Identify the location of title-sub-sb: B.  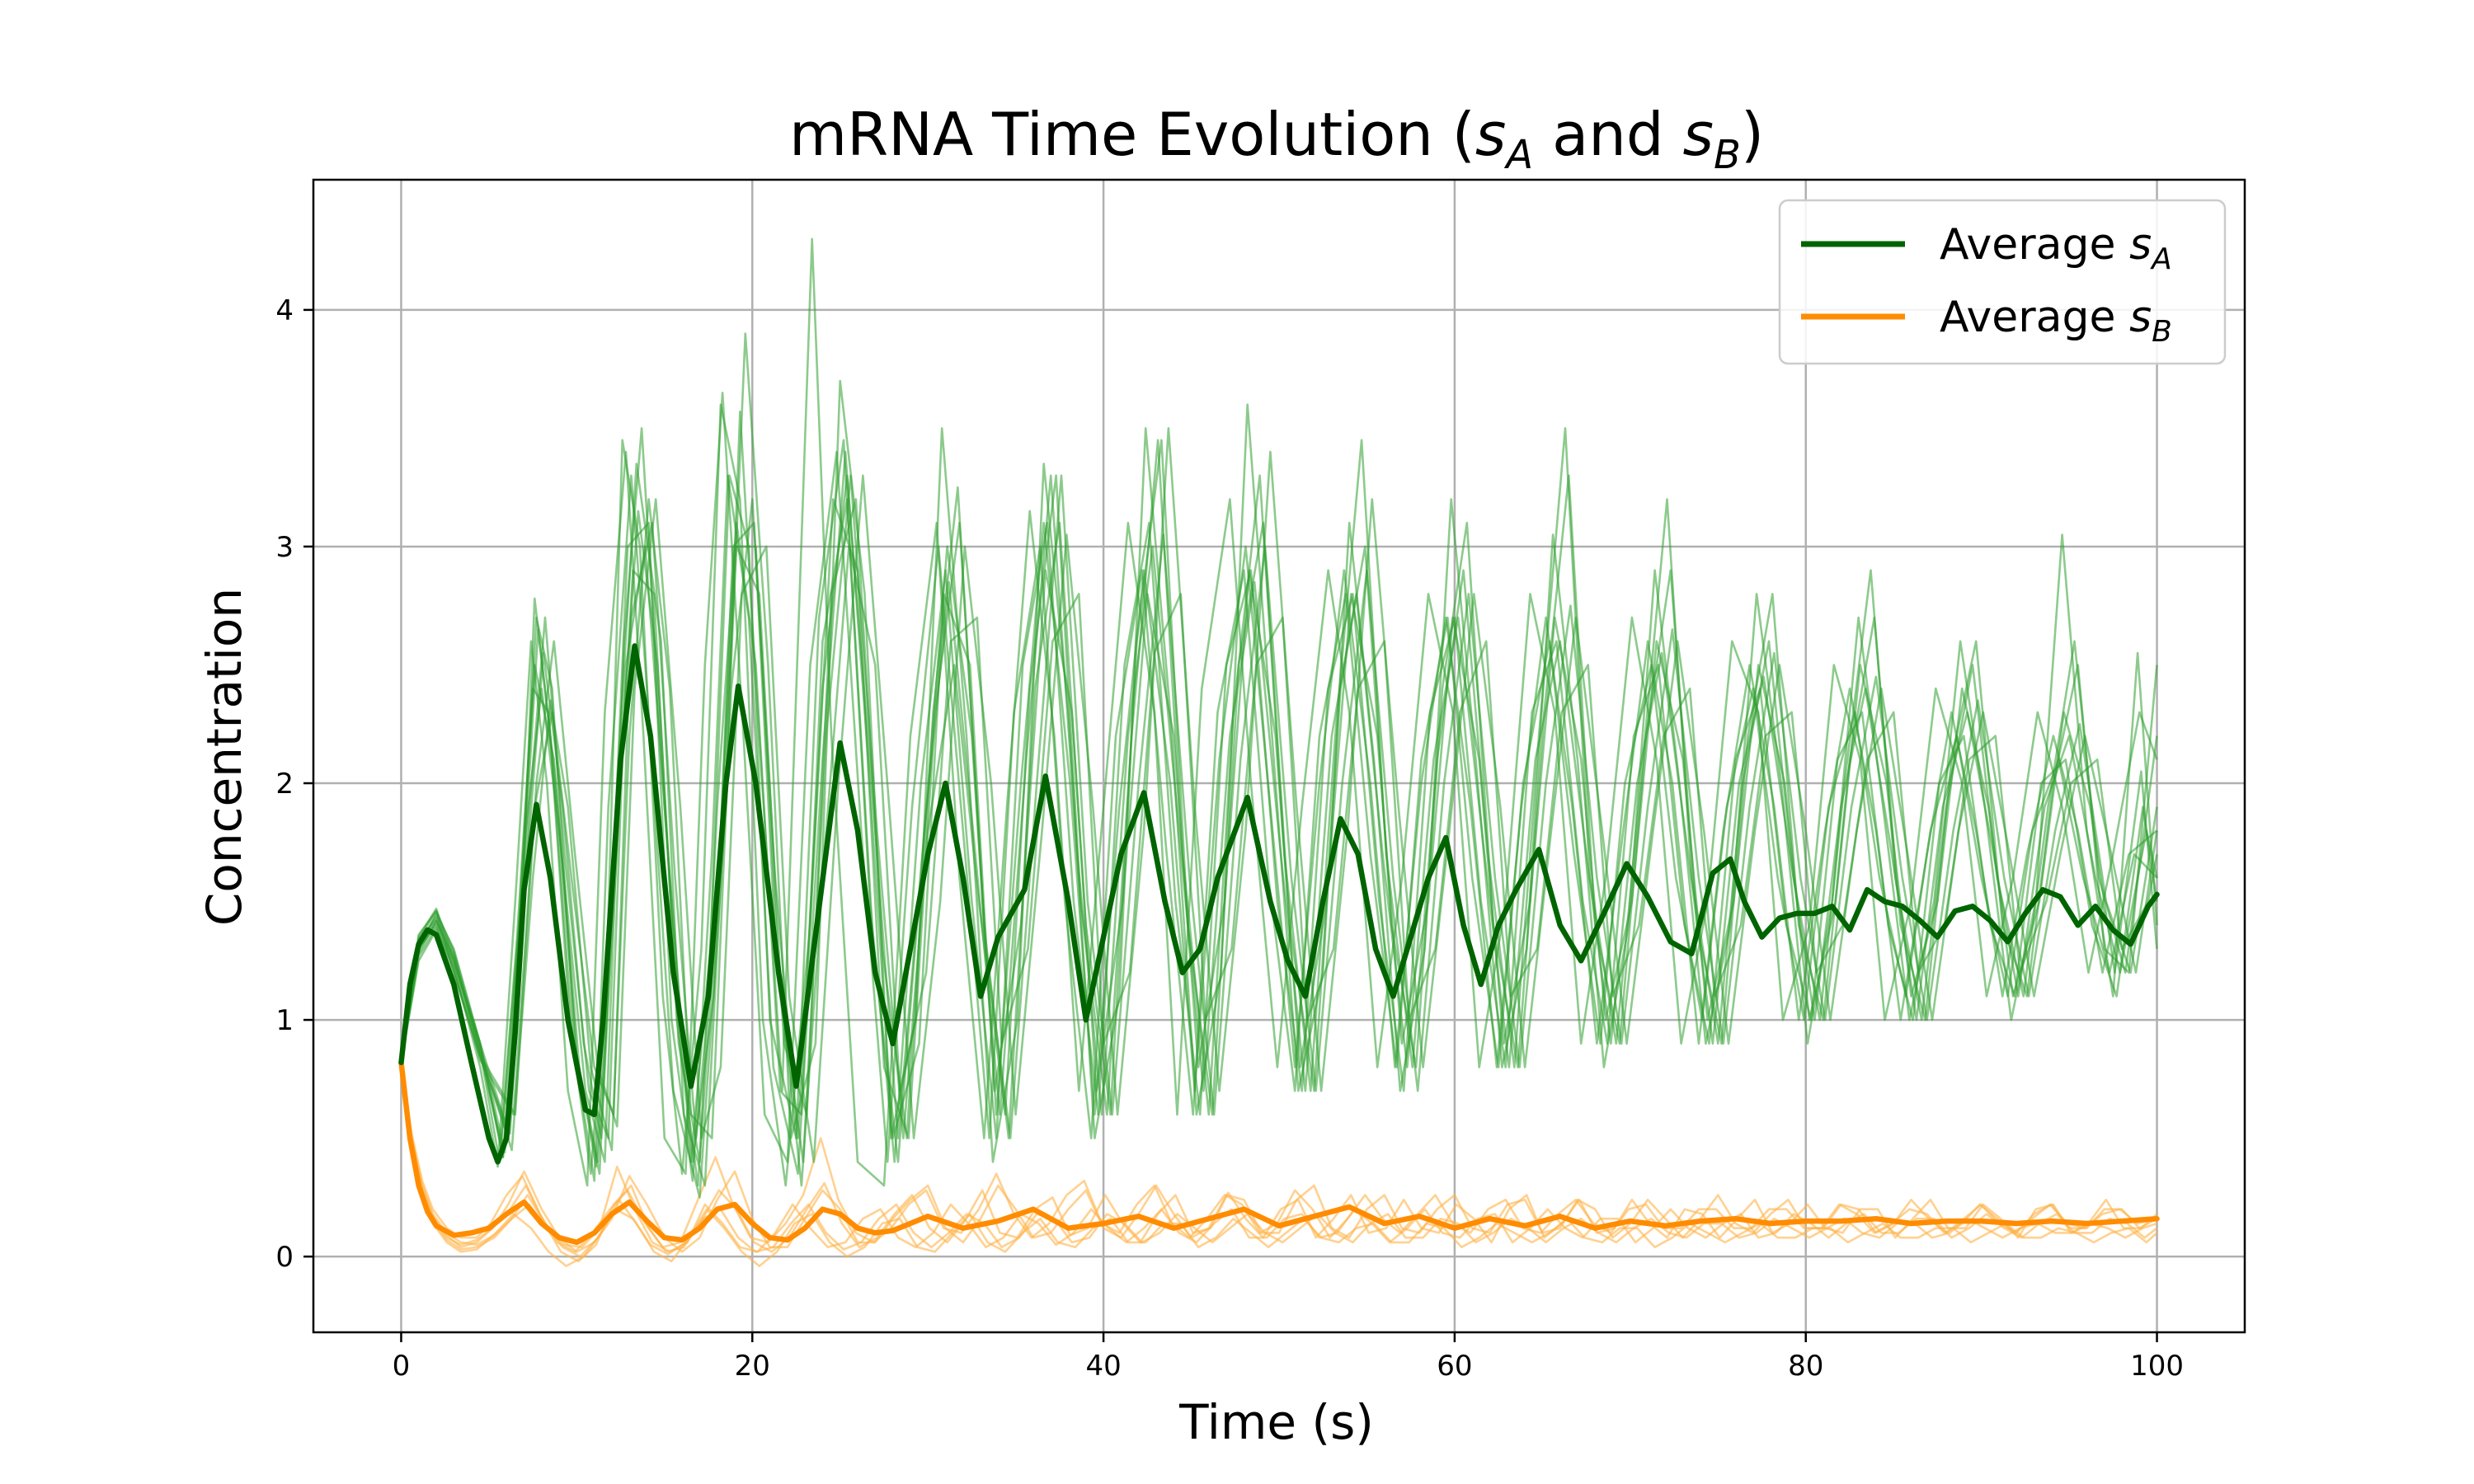
(1727, 155).